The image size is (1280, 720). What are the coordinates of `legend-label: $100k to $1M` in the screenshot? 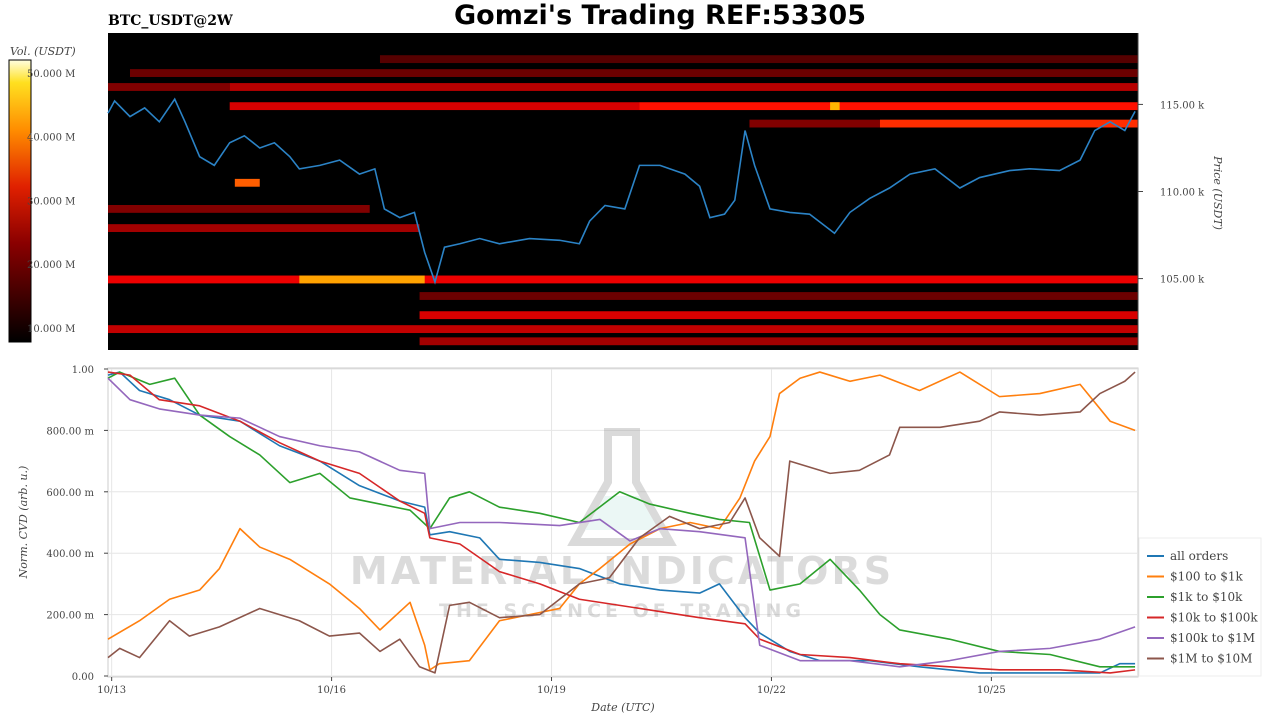 It's located at (1212, 638).